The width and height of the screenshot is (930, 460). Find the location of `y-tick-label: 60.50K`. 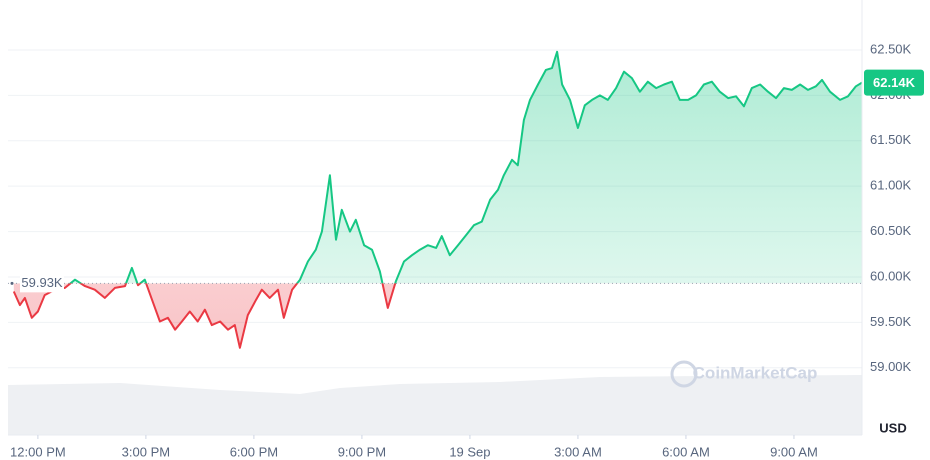

y-tick-label: 60.50K is located at coordinates (891, 230).